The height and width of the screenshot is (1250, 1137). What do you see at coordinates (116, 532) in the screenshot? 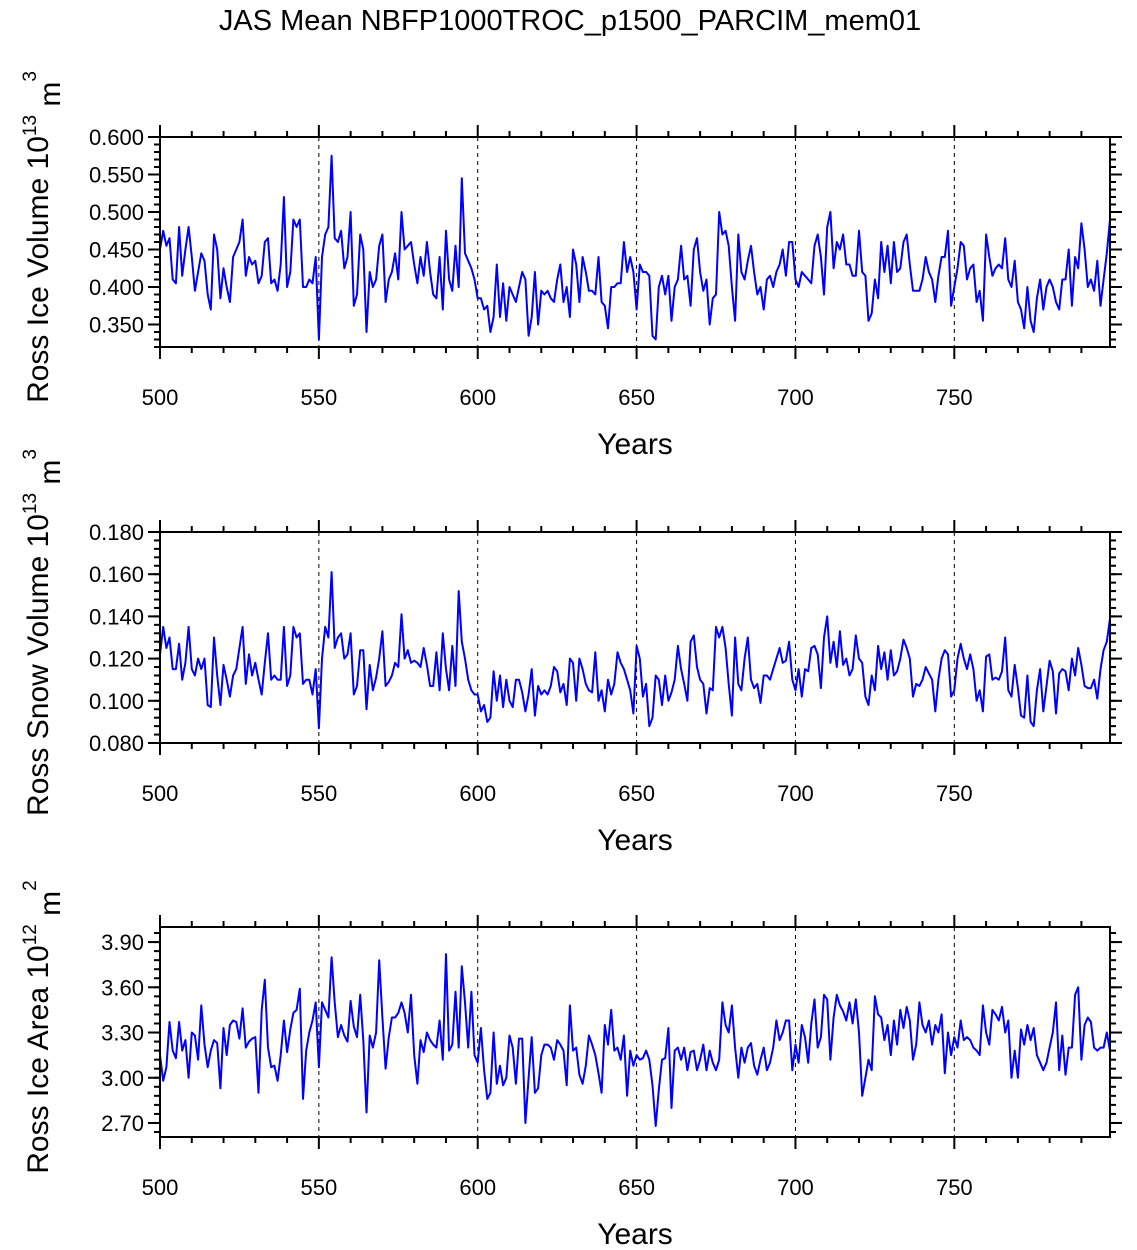
I see `y-tick-label: 0.180` at bounding box center [116, 532].